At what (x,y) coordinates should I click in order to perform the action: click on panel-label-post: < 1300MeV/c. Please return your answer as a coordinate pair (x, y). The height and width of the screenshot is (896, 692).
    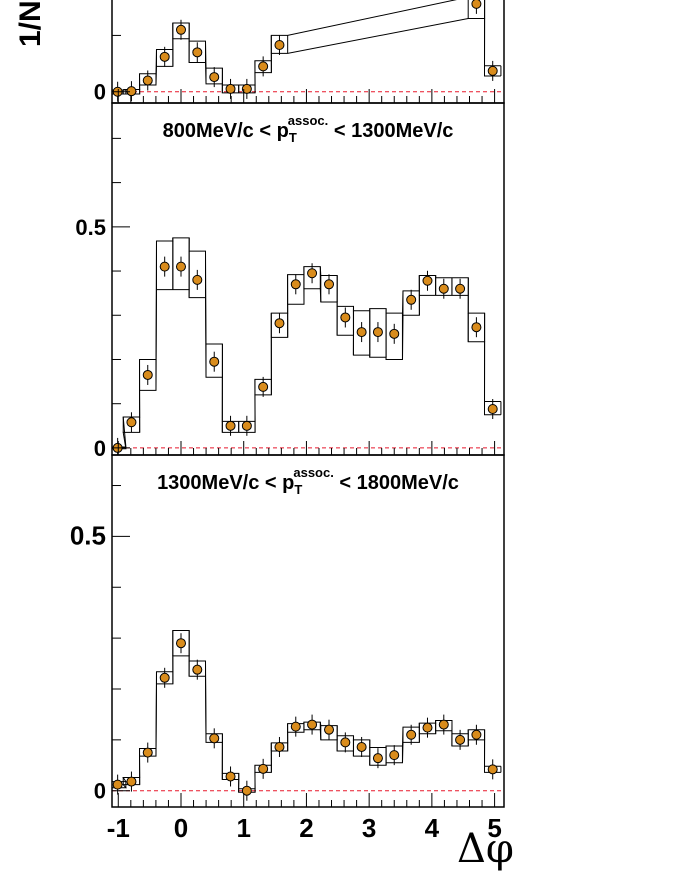
    Looking at the image, I should click on (390, 131).